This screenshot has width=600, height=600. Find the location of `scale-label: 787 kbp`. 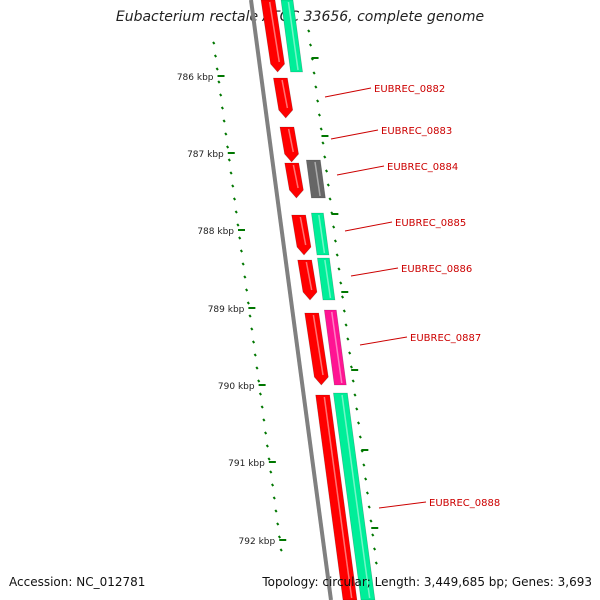

scale-label: 787 kbp is located at coordinates (205, 155).